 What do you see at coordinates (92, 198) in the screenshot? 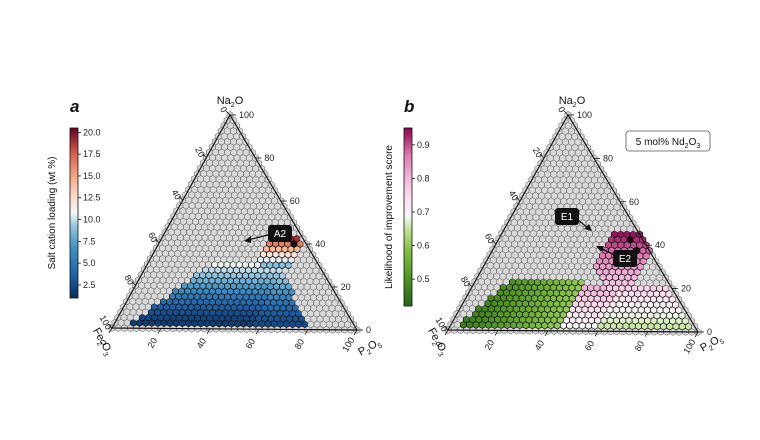
I see `colorbar-tick-label: 12.5` at bounding box center [92, 198].